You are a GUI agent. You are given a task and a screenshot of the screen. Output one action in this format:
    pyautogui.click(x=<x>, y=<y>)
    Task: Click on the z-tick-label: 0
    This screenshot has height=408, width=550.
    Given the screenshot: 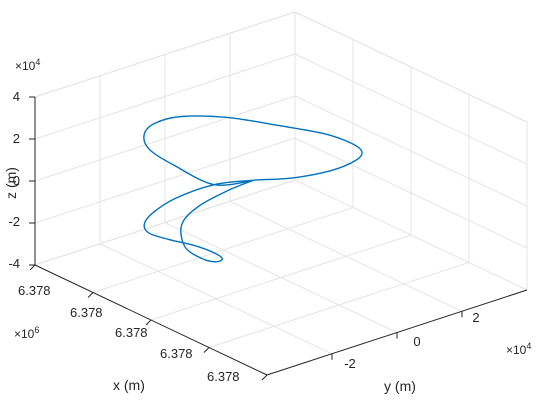 What is the action you would take?
    pyautogui.click(x=16, y=180)
    